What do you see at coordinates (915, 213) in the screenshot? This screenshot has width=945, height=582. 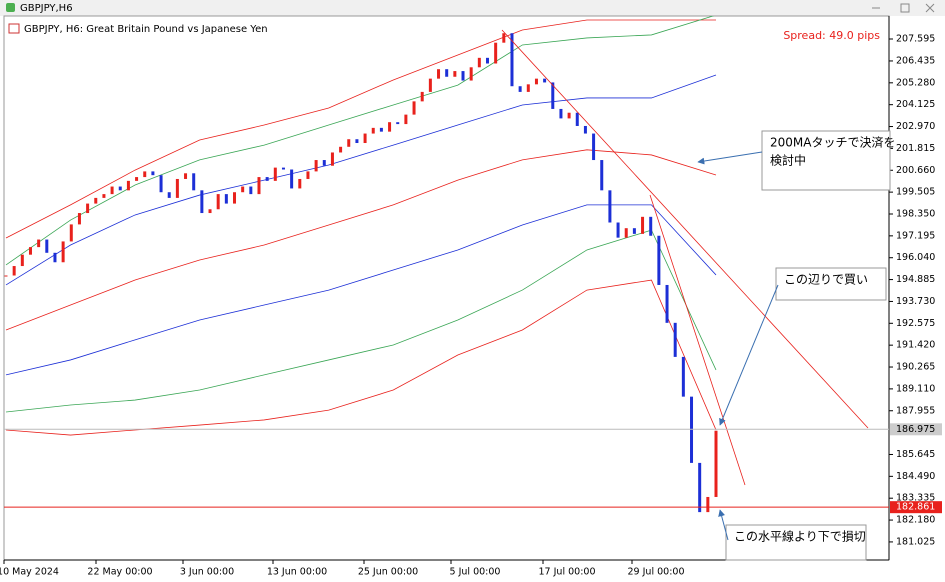 I see `y-tick-label: 198.350` at bounding box center [915, 213].